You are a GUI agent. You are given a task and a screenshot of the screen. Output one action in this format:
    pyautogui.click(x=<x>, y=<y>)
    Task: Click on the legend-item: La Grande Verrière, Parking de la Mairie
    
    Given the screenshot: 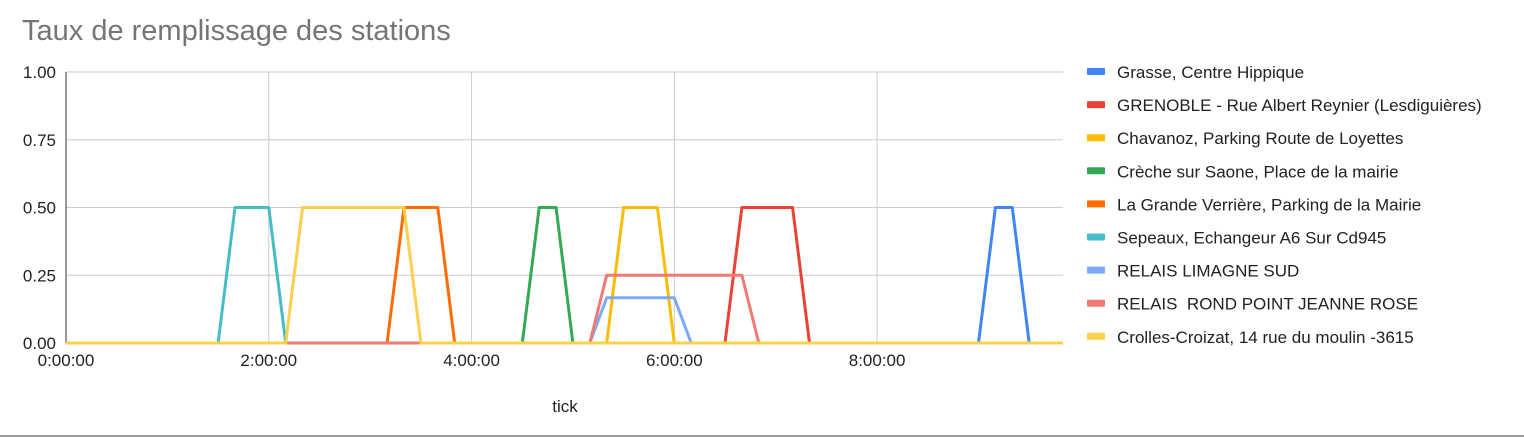 What is the action you would take?
    pyautogui.click(x=1254, y=204)
    